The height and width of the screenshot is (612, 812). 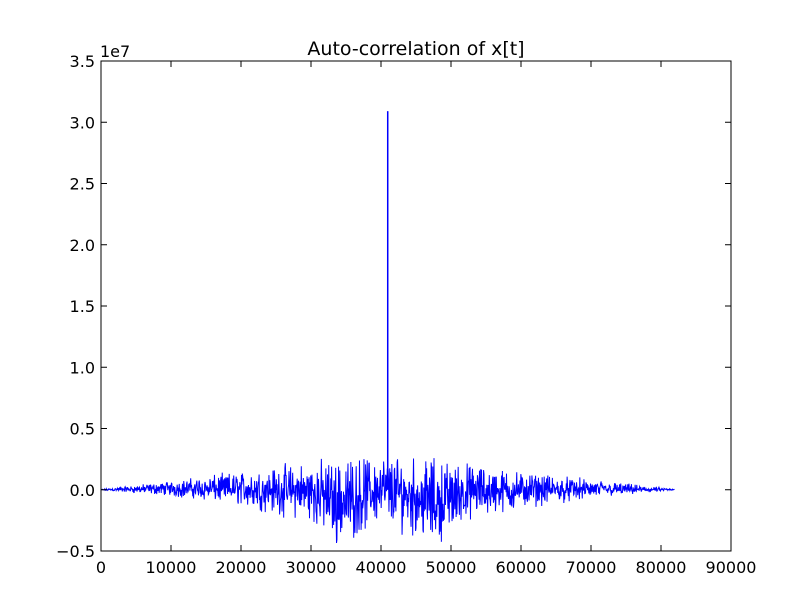 What do you see at coordinates (101, 567) in the screenshot?
I see `x-tick-label: 0` at bounding box center [101, 567].